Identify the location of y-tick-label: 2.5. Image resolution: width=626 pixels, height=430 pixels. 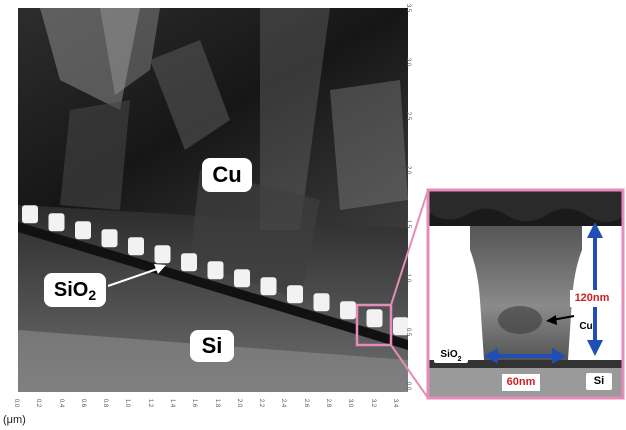
(408, 116).